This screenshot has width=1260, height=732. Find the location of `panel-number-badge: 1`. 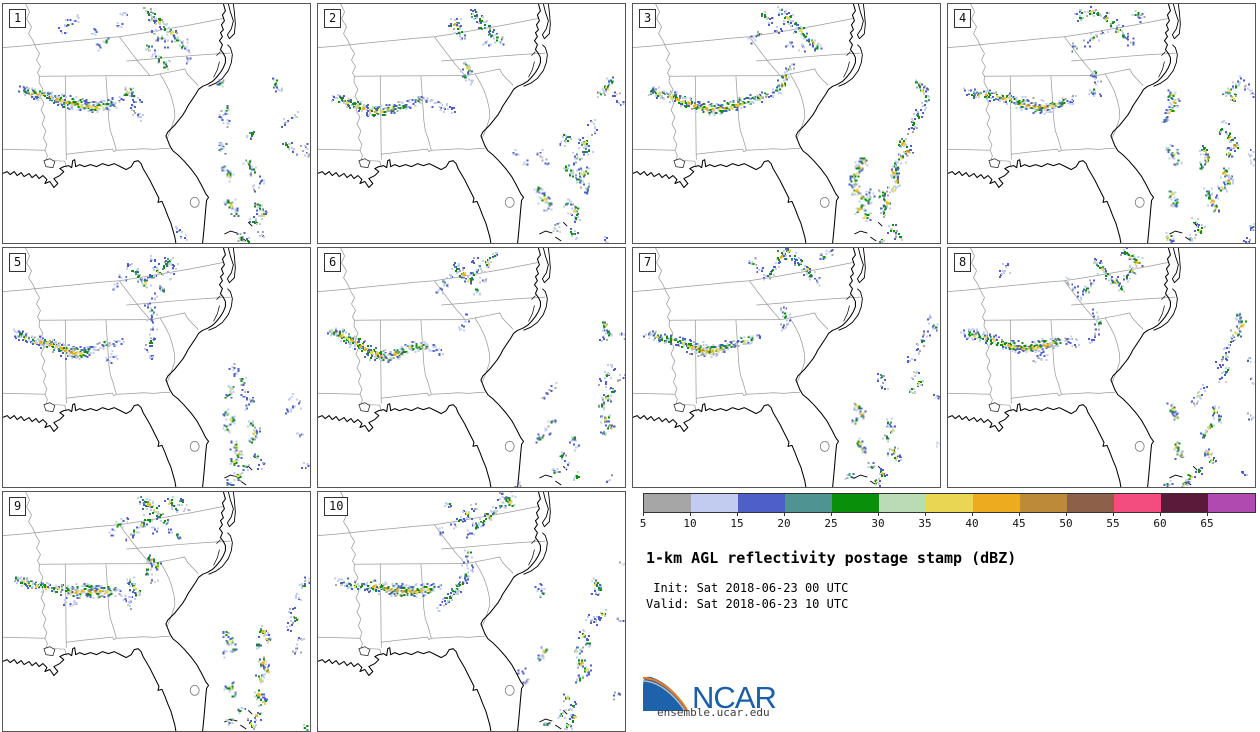

panel-number-badge: 1 is located at coordinates (17, 18).